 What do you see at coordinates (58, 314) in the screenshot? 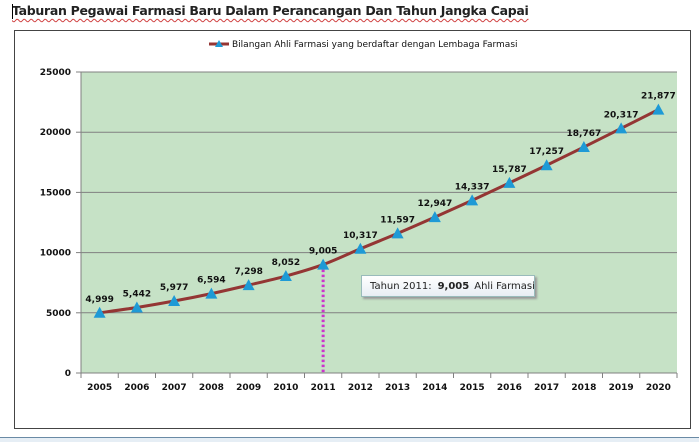
I see `y-tick-label: 5000` at bounding box center [58, 314].